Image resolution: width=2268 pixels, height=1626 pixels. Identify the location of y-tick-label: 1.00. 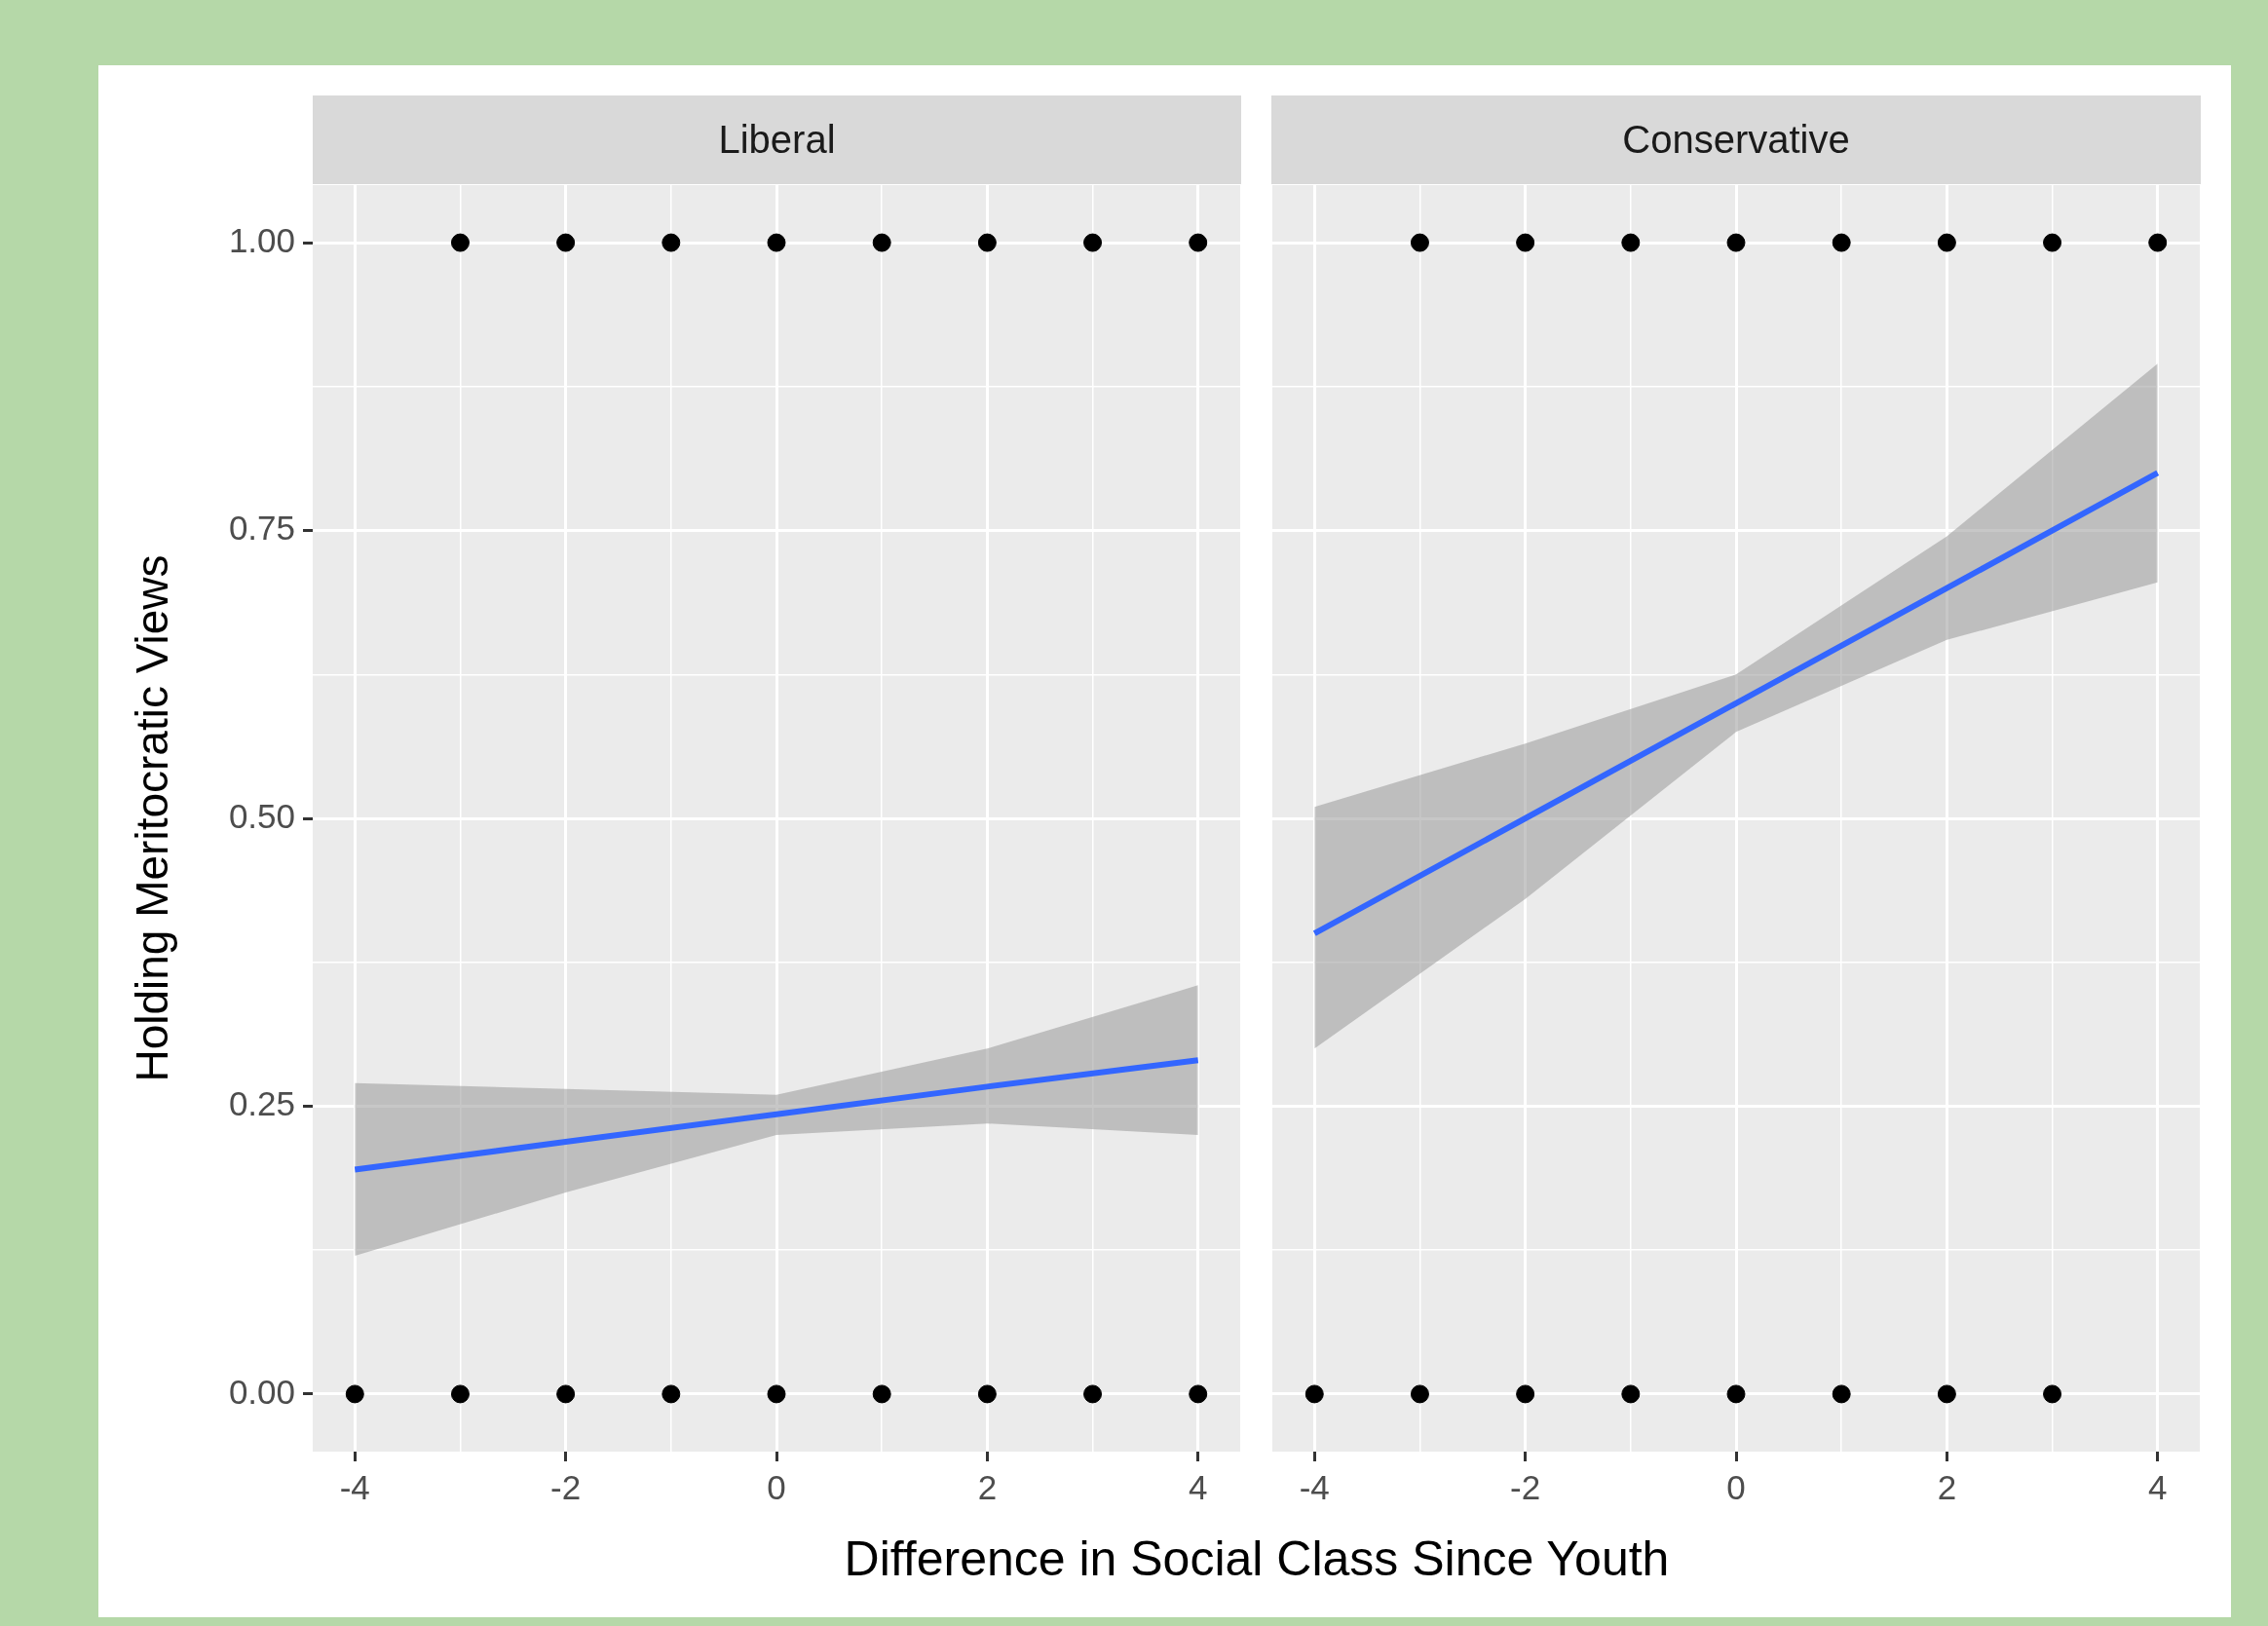
(261, 239).